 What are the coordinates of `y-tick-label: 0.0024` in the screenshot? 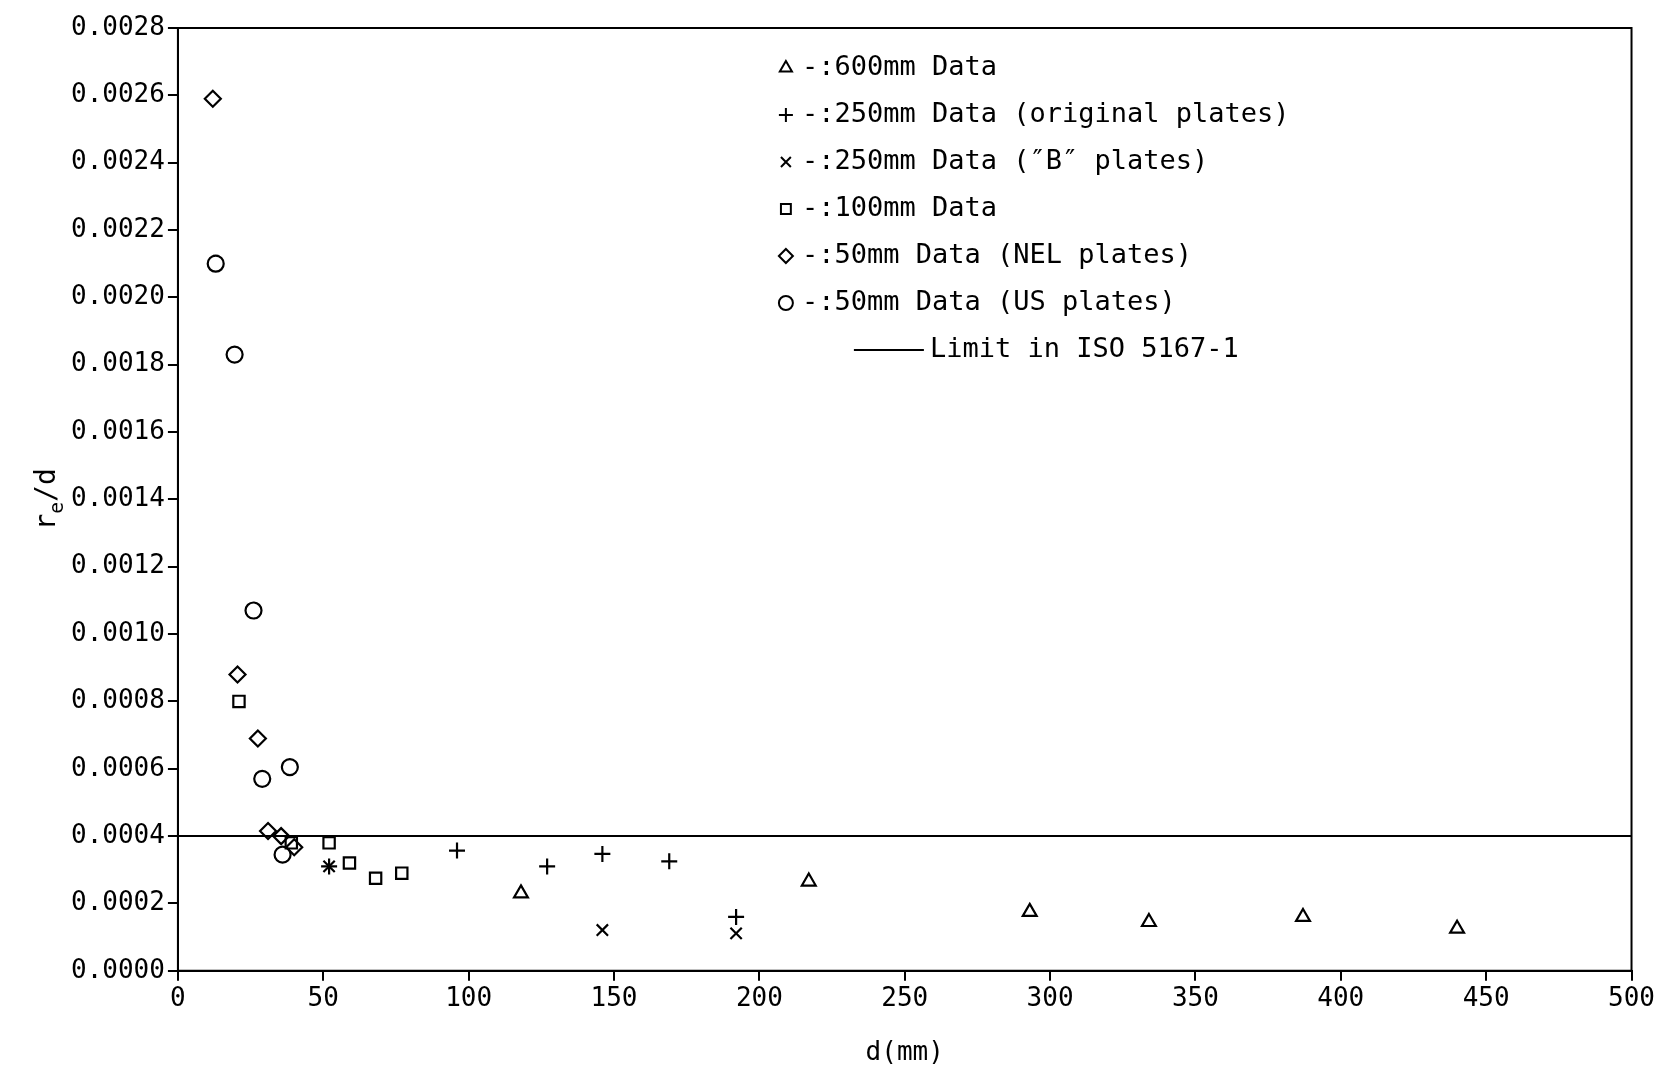 It's located at (118, 160).